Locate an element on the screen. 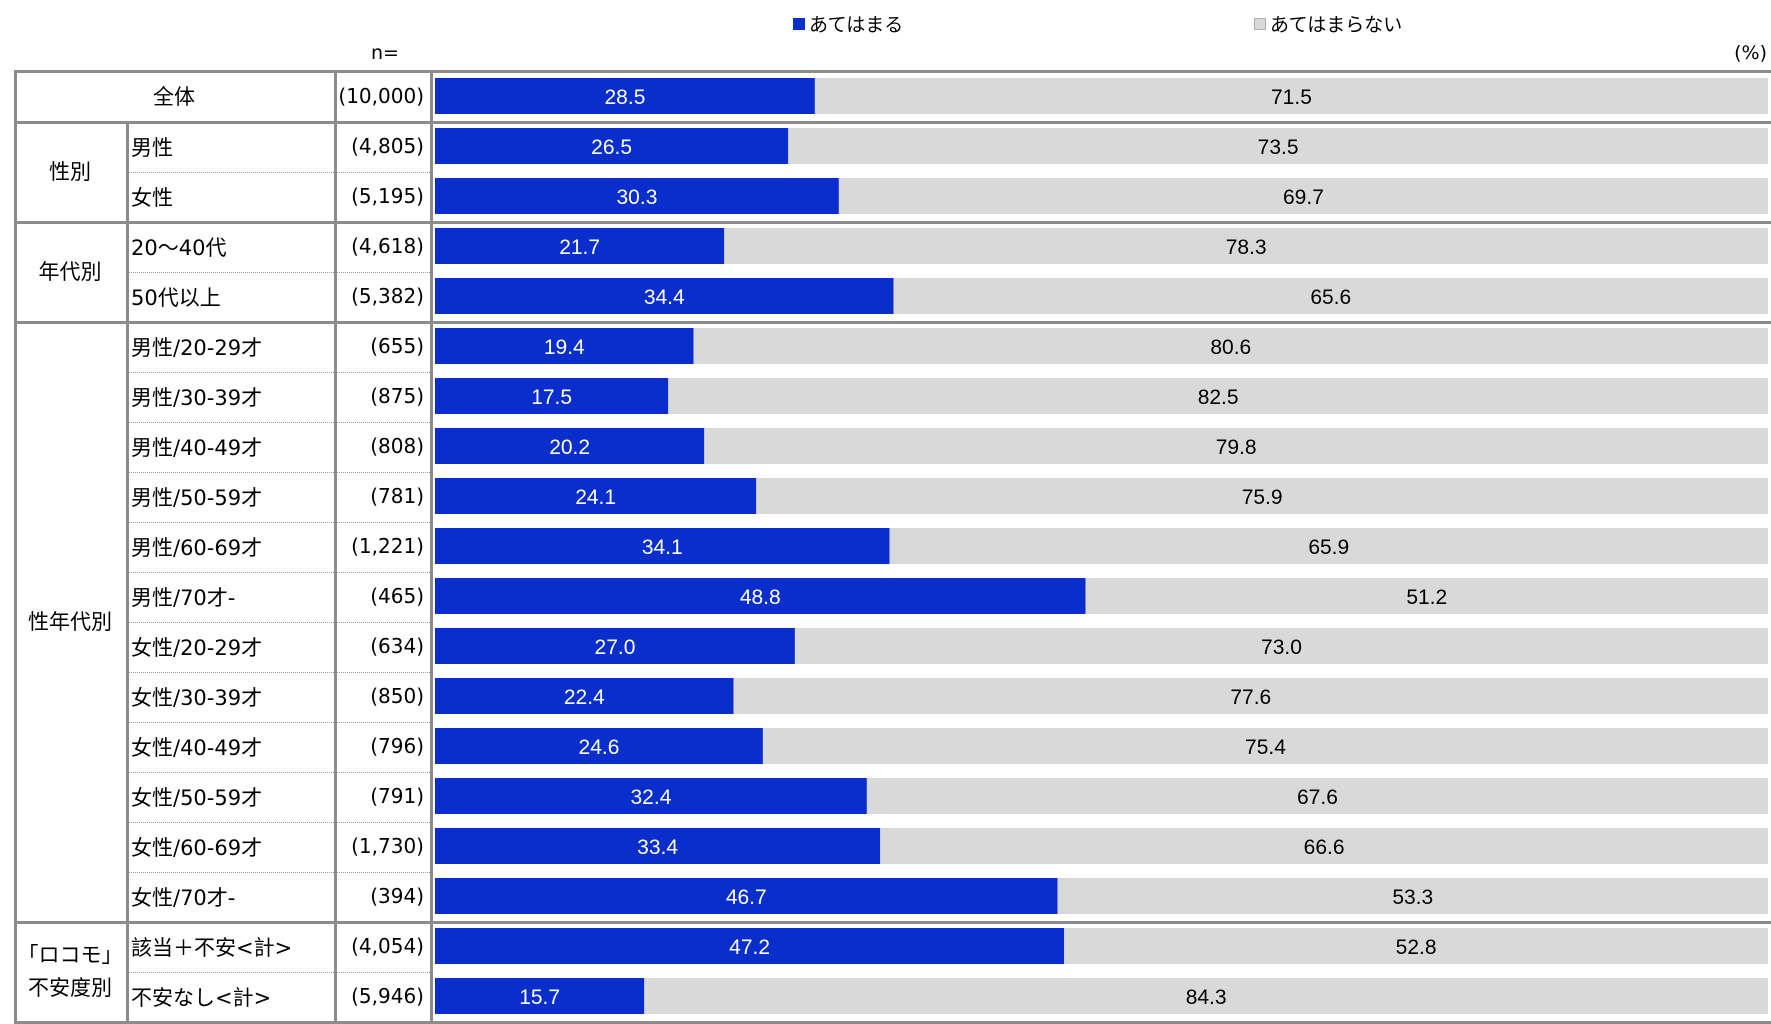  row-n: (791) is located at coordinates (397, 796).